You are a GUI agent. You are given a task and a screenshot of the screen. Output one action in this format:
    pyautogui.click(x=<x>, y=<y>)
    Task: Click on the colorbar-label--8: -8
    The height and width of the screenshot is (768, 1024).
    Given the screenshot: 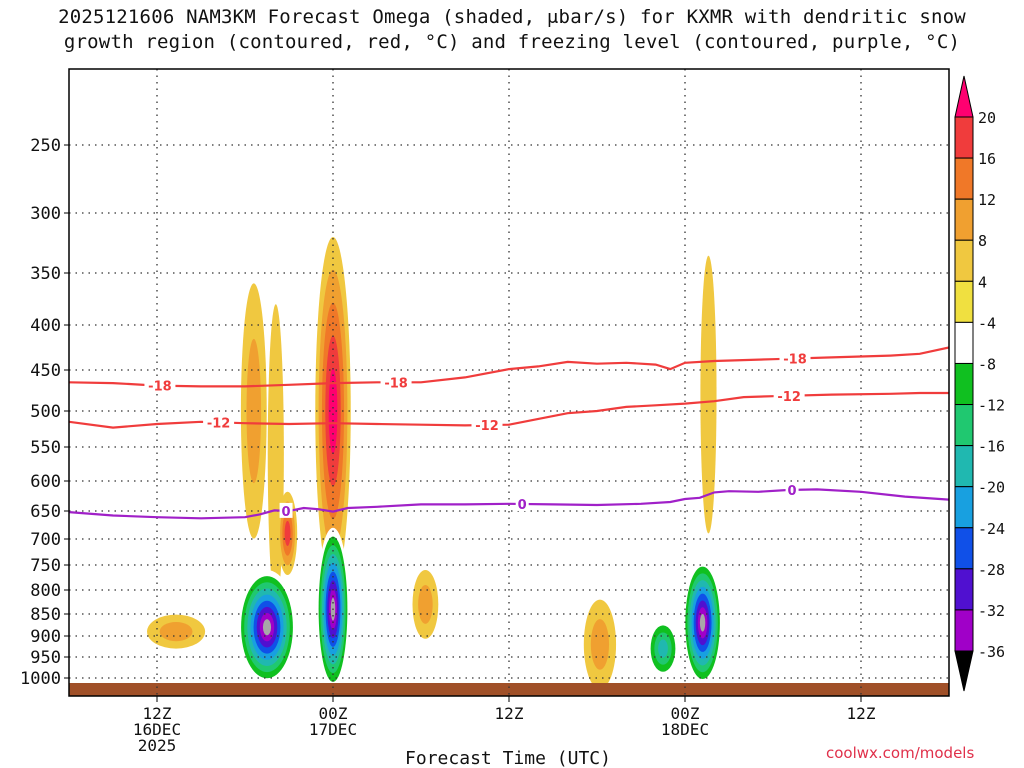 What is the action you would take?
    pyautogui.click(x=987, y=364)
    